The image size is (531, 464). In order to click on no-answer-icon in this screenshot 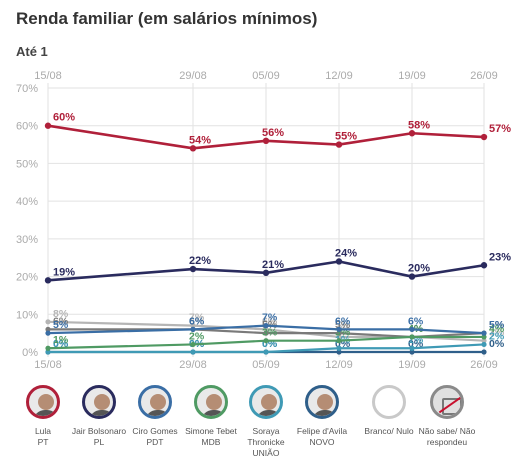, I will do `click(447, 402)`.